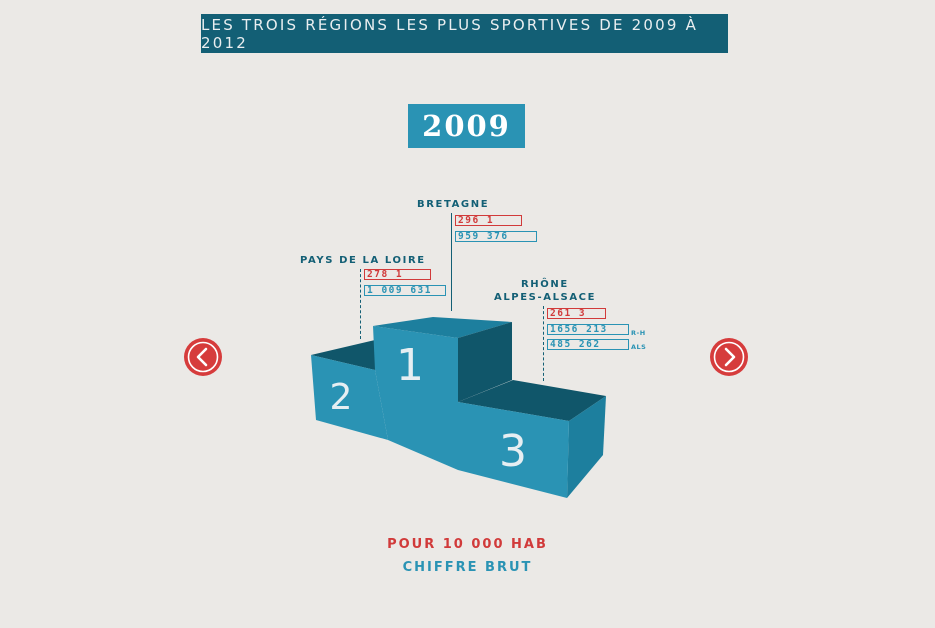 This screenshot has width=935, height=628. What do you see at coordinates (543, 343) in the screenshot?
I see `leader-line-third` at bounding box center [543, 343].